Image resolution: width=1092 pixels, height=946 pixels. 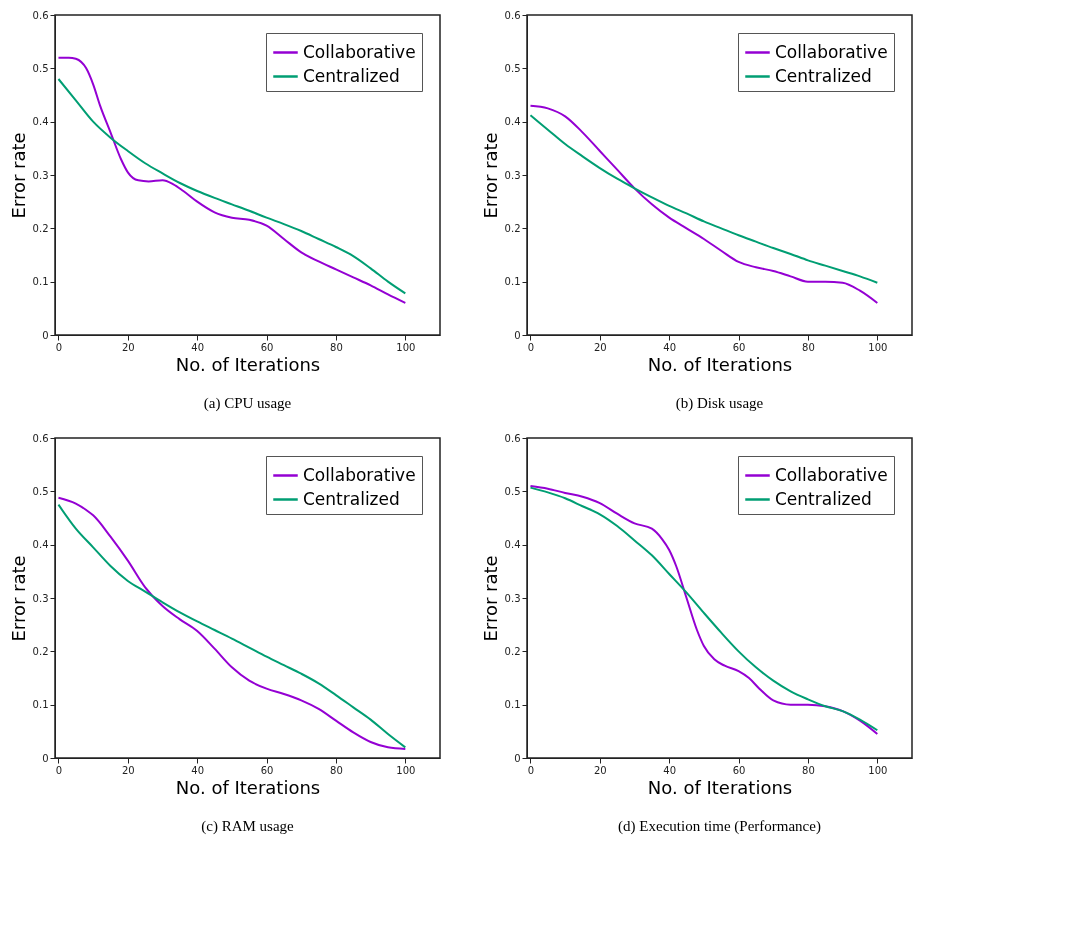 What do you see at coordinates (719, 826) in the screenshot?
I see `text: (d) Execution time (Performance)` at bounding box center [719, 826].